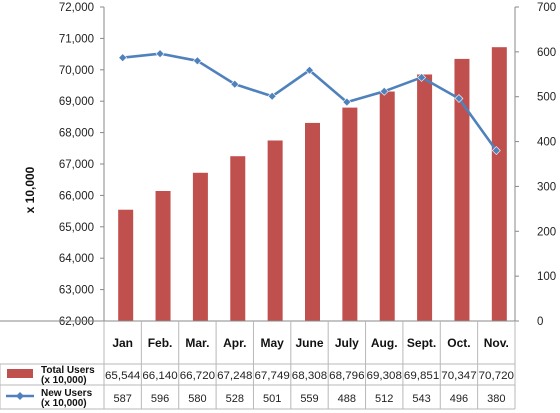 The width and height of the screenshot is (560, 413). What do you see at coordinates (347, 399) in the screenshot?
I see `new-users-cell-6: 488` at bounding box center [347, 399].